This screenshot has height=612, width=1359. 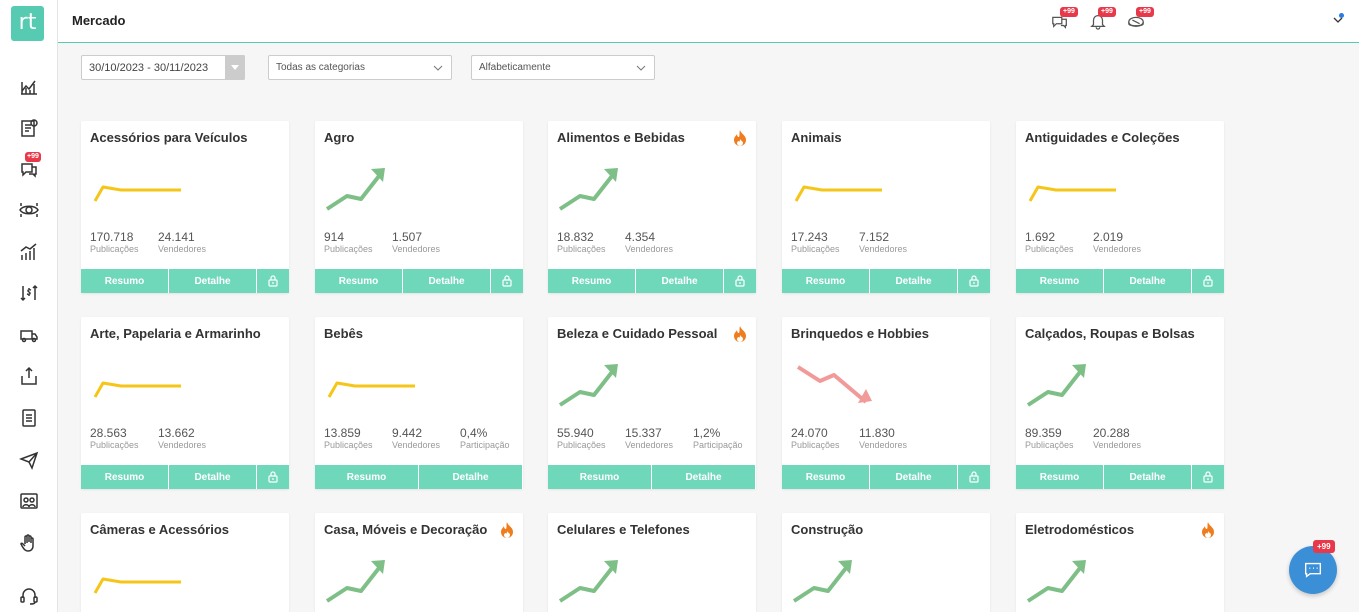 What do you see at coordinates (29, 293) in the screenshot?
I see `nav-money-transfer-icon` at bounding box center [29, 293].